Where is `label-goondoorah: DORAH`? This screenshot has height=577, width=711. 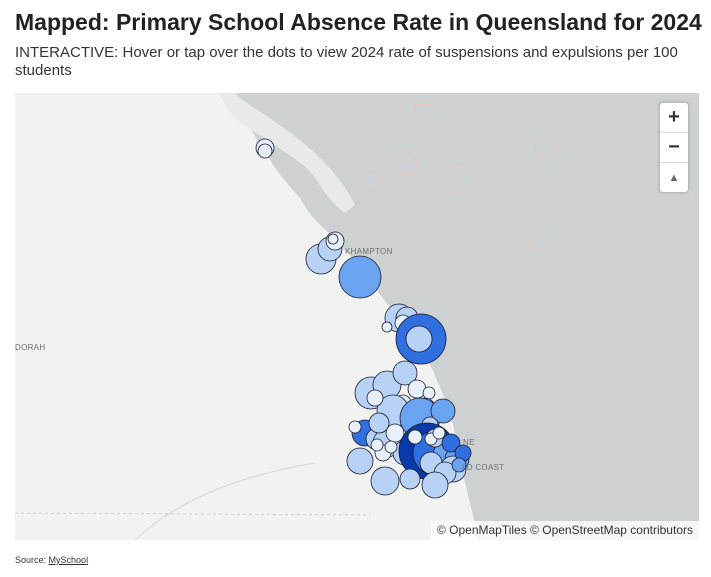
label-goondoorah: DORAH is located at coordinates (30, 347).